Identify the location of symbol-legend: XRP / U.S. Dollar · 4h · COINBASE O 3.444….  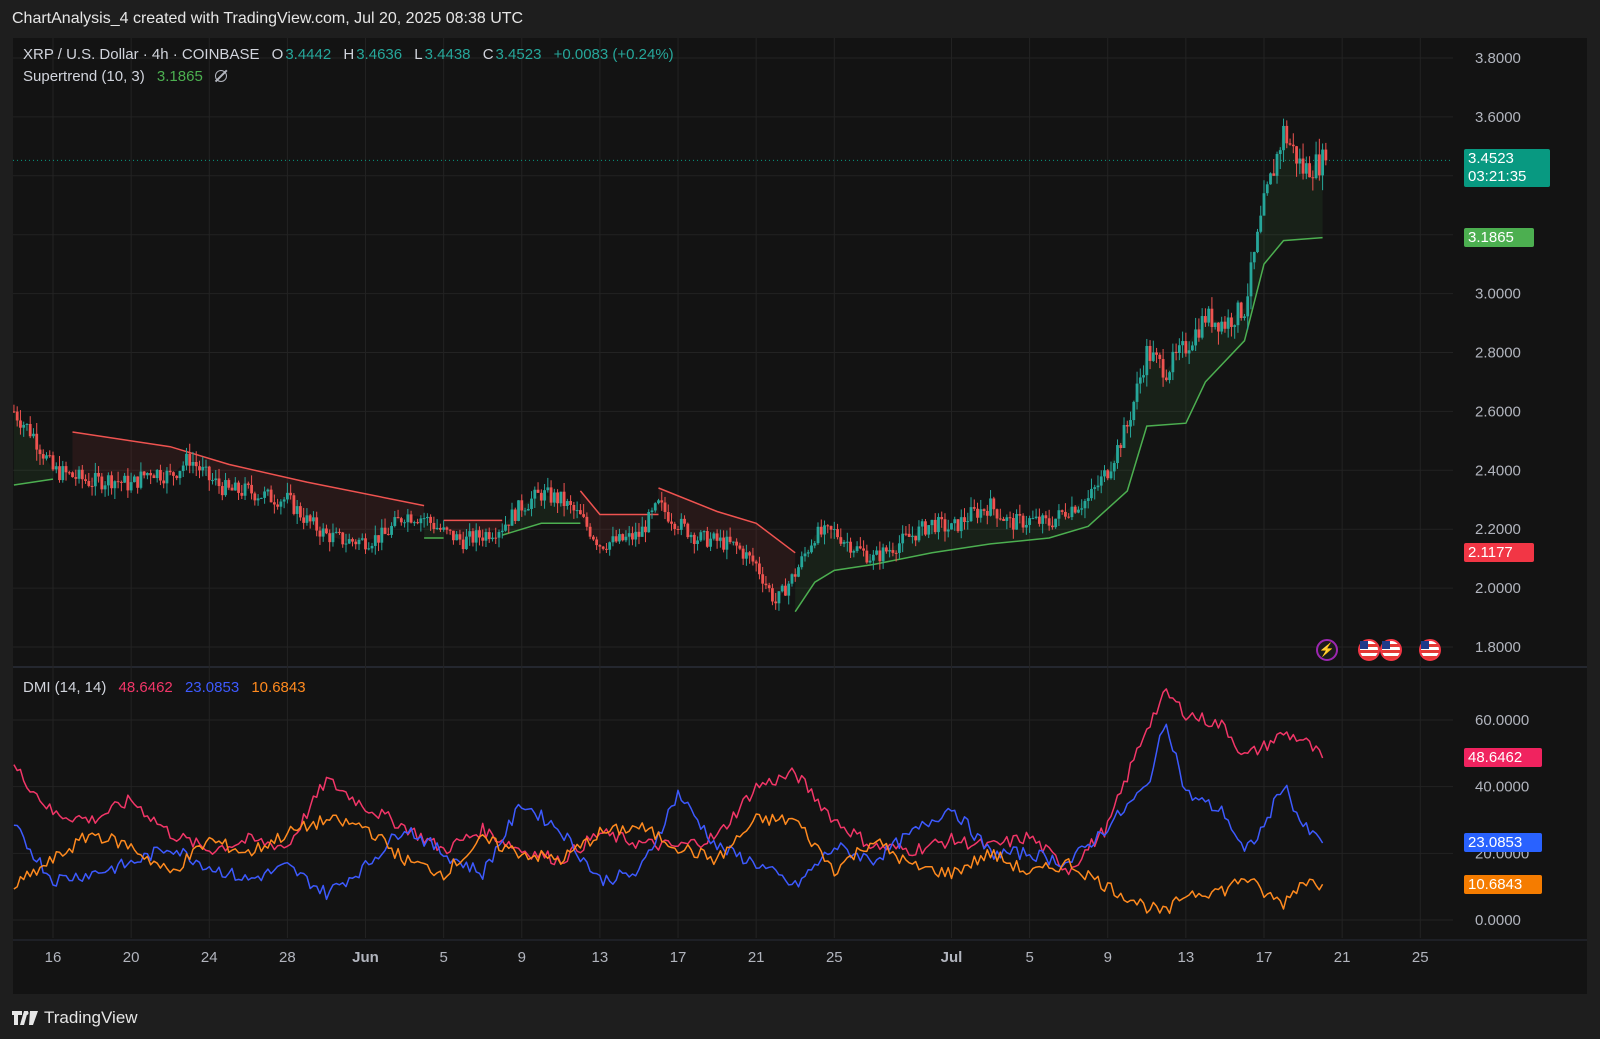
(349, 54).